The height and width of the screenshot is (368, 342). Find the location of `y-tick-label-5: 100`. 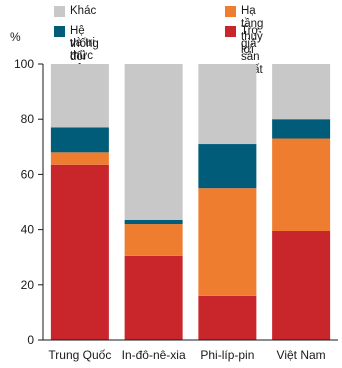

y-tick-label-5: 100 is located at coordinates (24, 64).